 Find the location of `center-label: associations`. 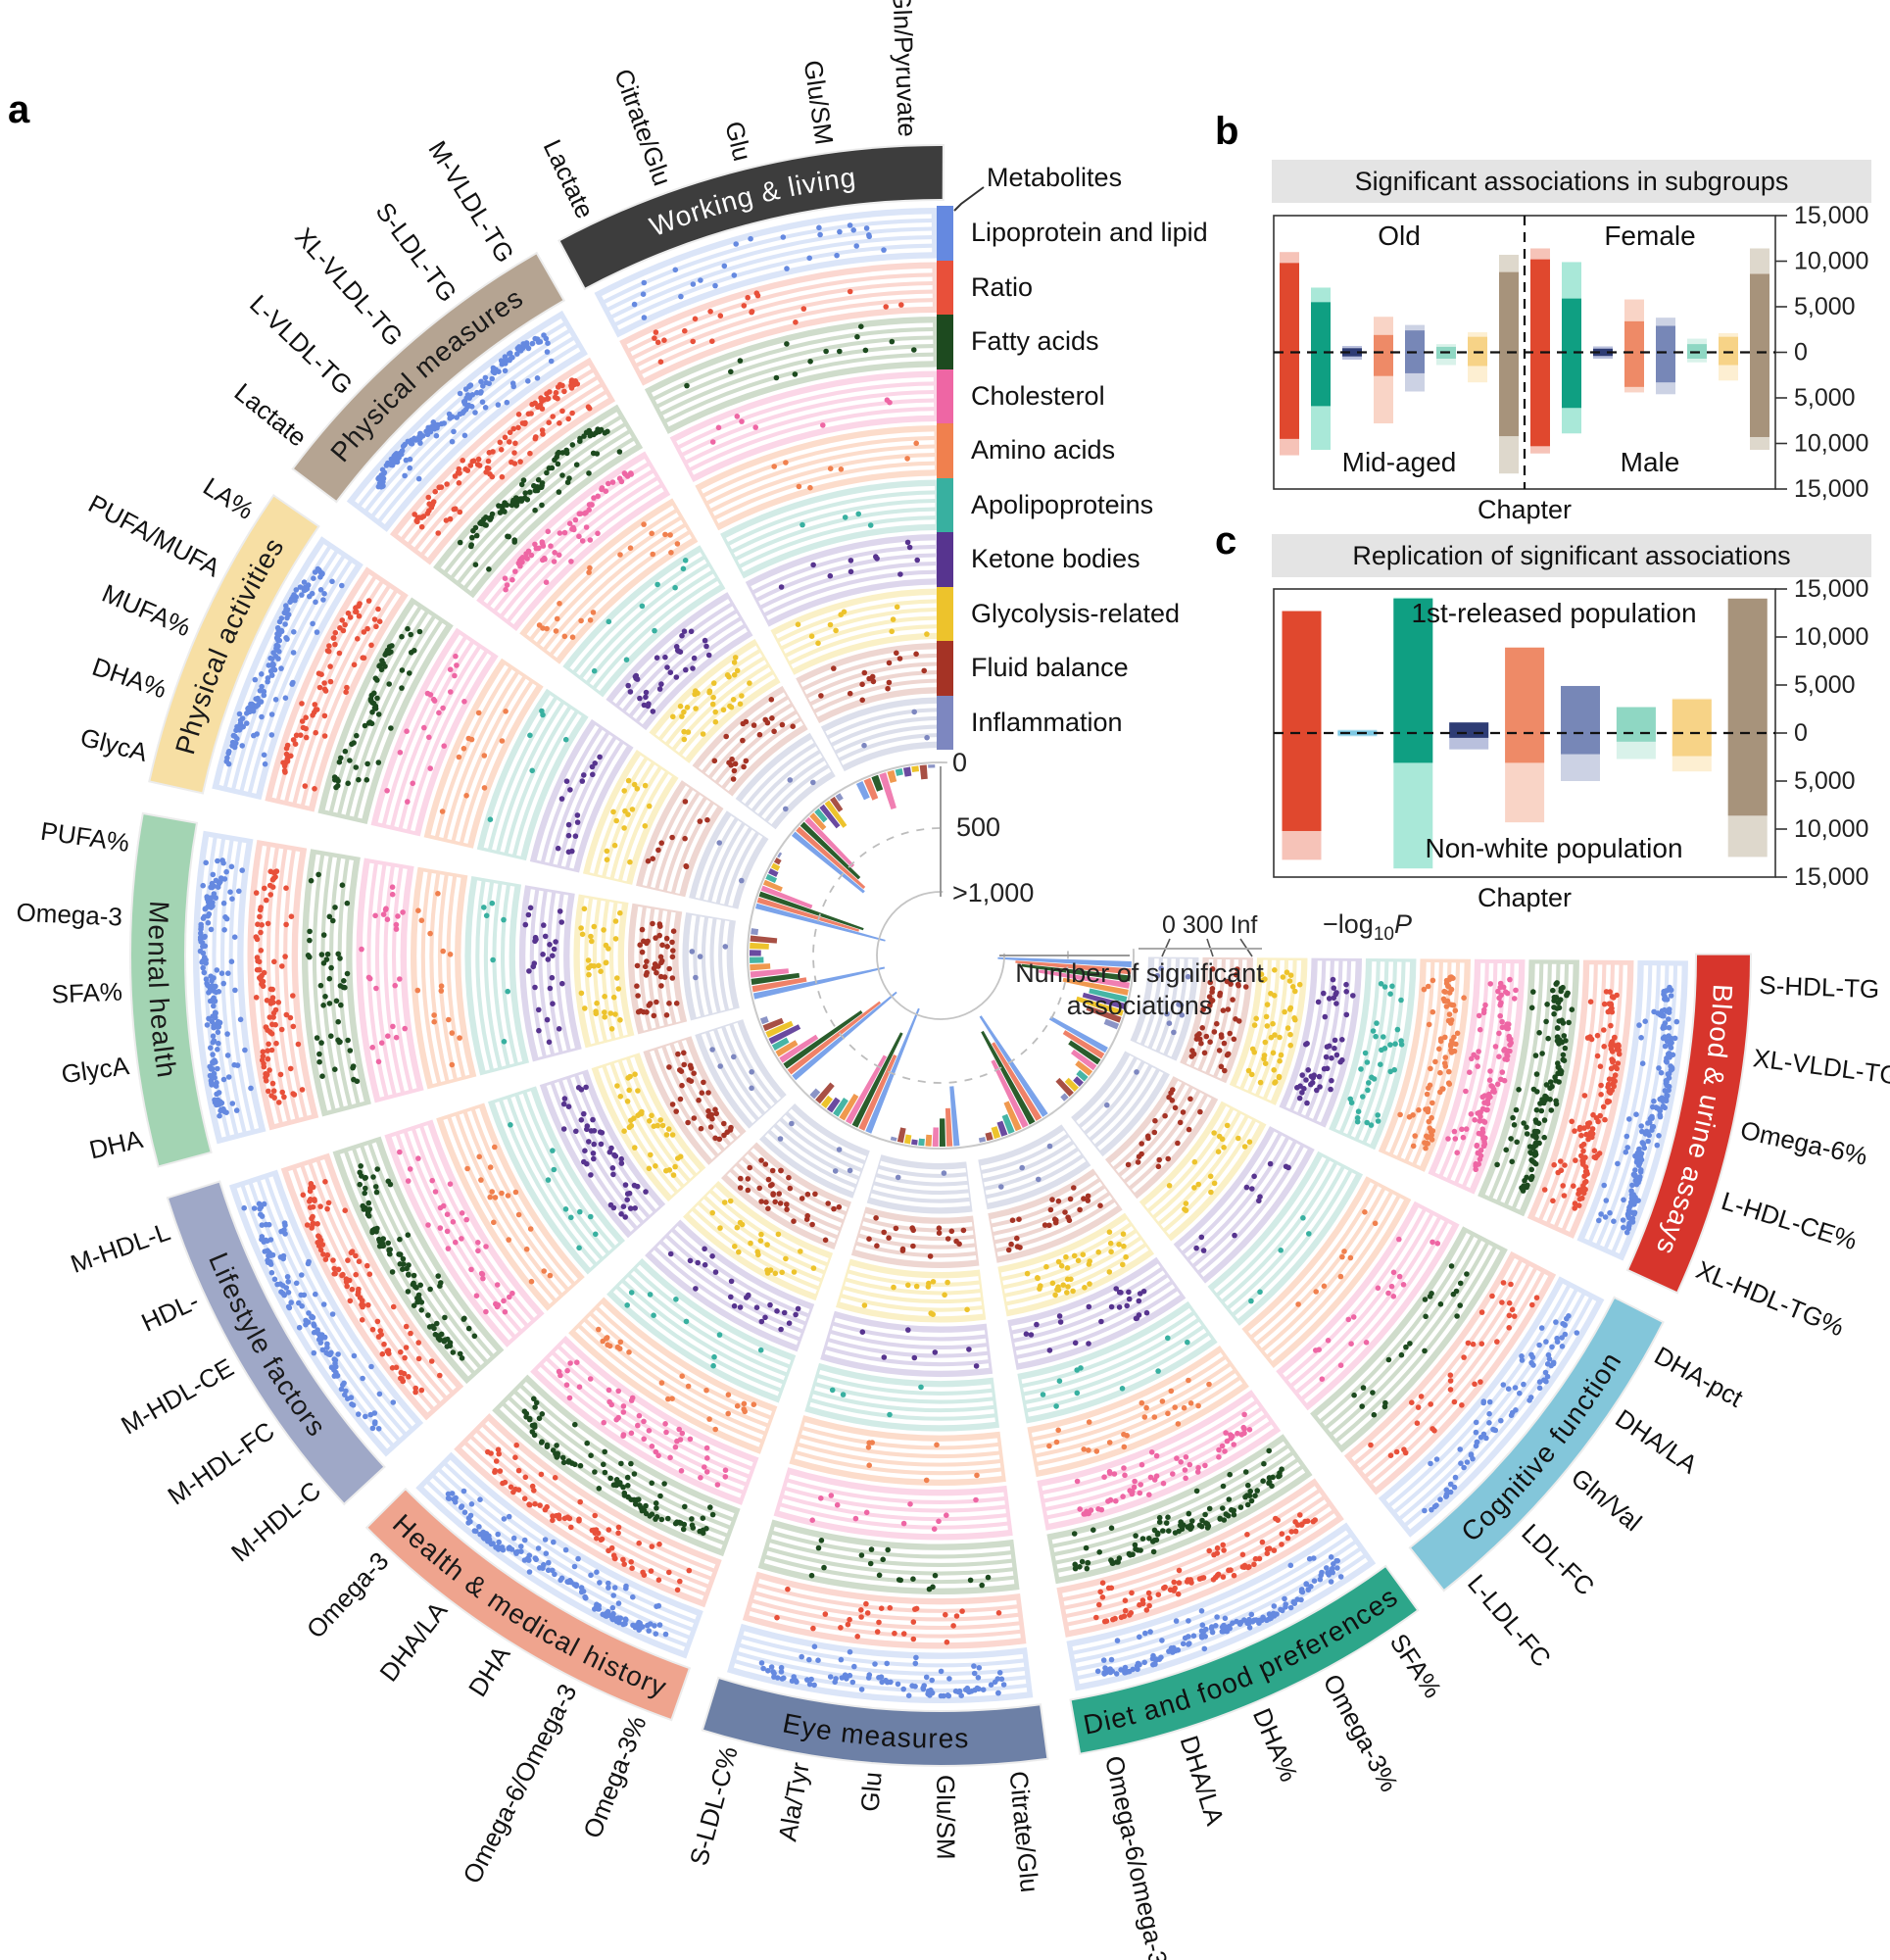

center-label: associations is located at coordinates (1140, 1005).